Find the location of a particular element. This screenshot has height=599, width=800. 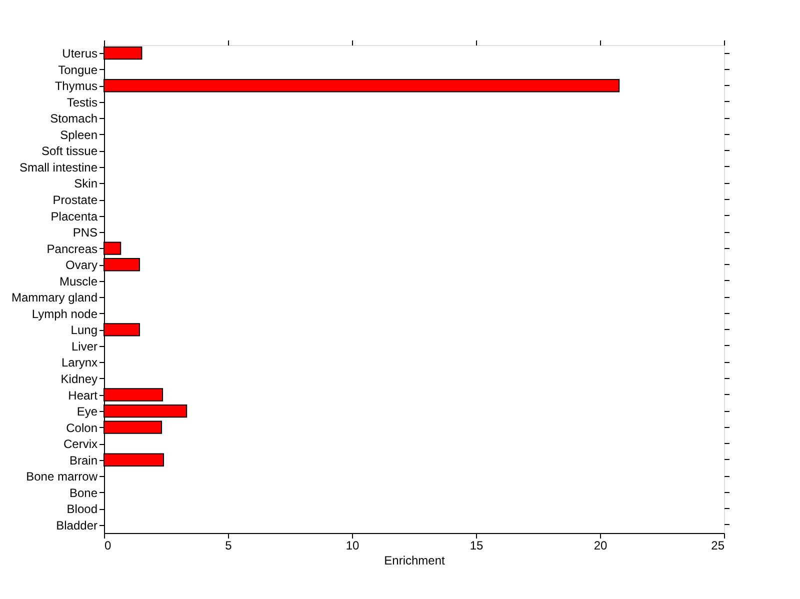

x-tick-label: 0 is located at coordinates (108, 545).